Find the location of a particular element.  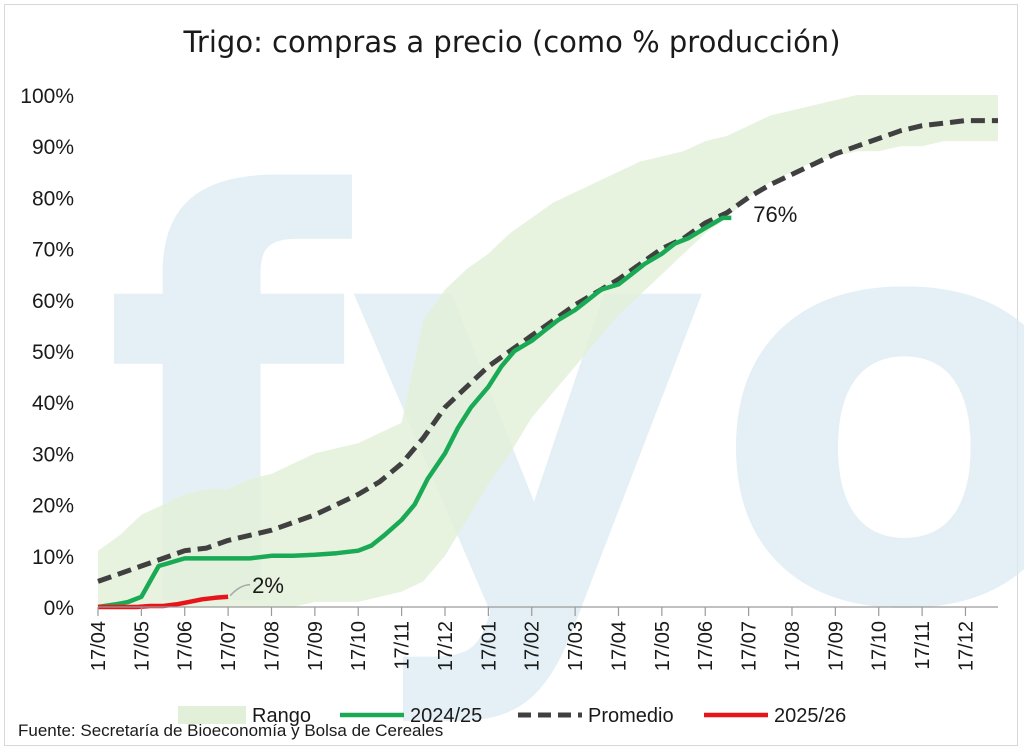

y-tick-label: 80% is located at coordinates (53, 198).